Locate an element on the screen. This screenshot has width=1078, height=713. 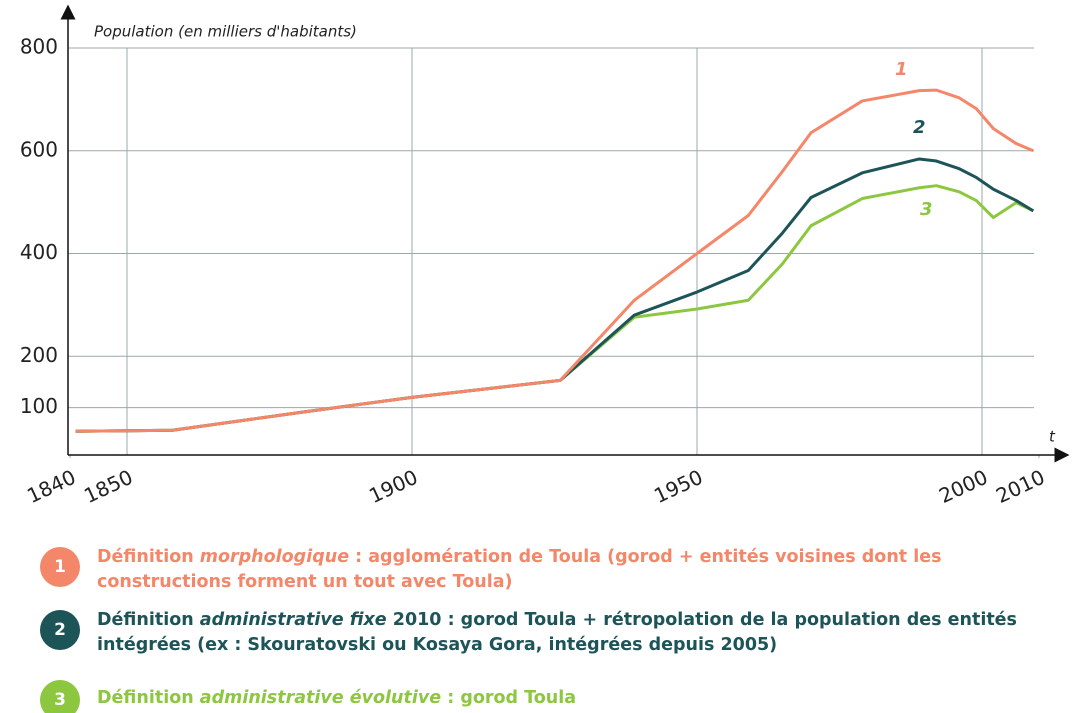
y-tick-label: 400 is located at coordinates (39, 252).